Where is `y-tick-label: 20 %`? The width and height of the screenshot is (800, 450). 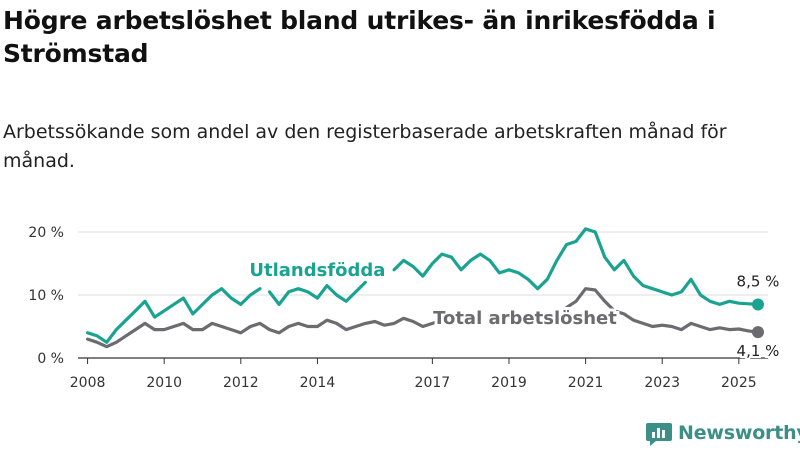
y-tick-label: 20 % is located at coordinates (46, 233).